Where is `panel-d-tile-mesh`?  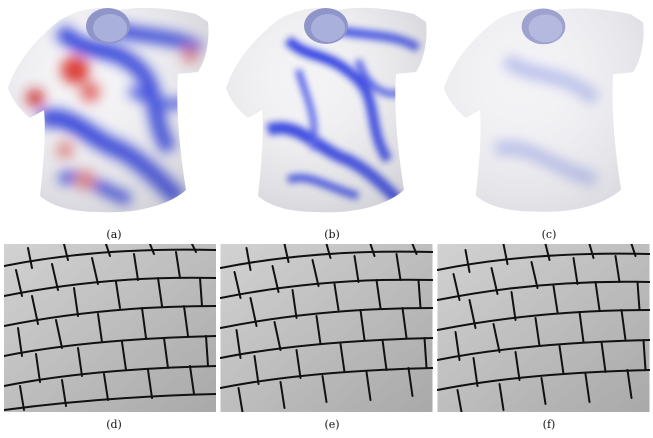
panel-d-tile-mesh is located at coordinates (110, 328).